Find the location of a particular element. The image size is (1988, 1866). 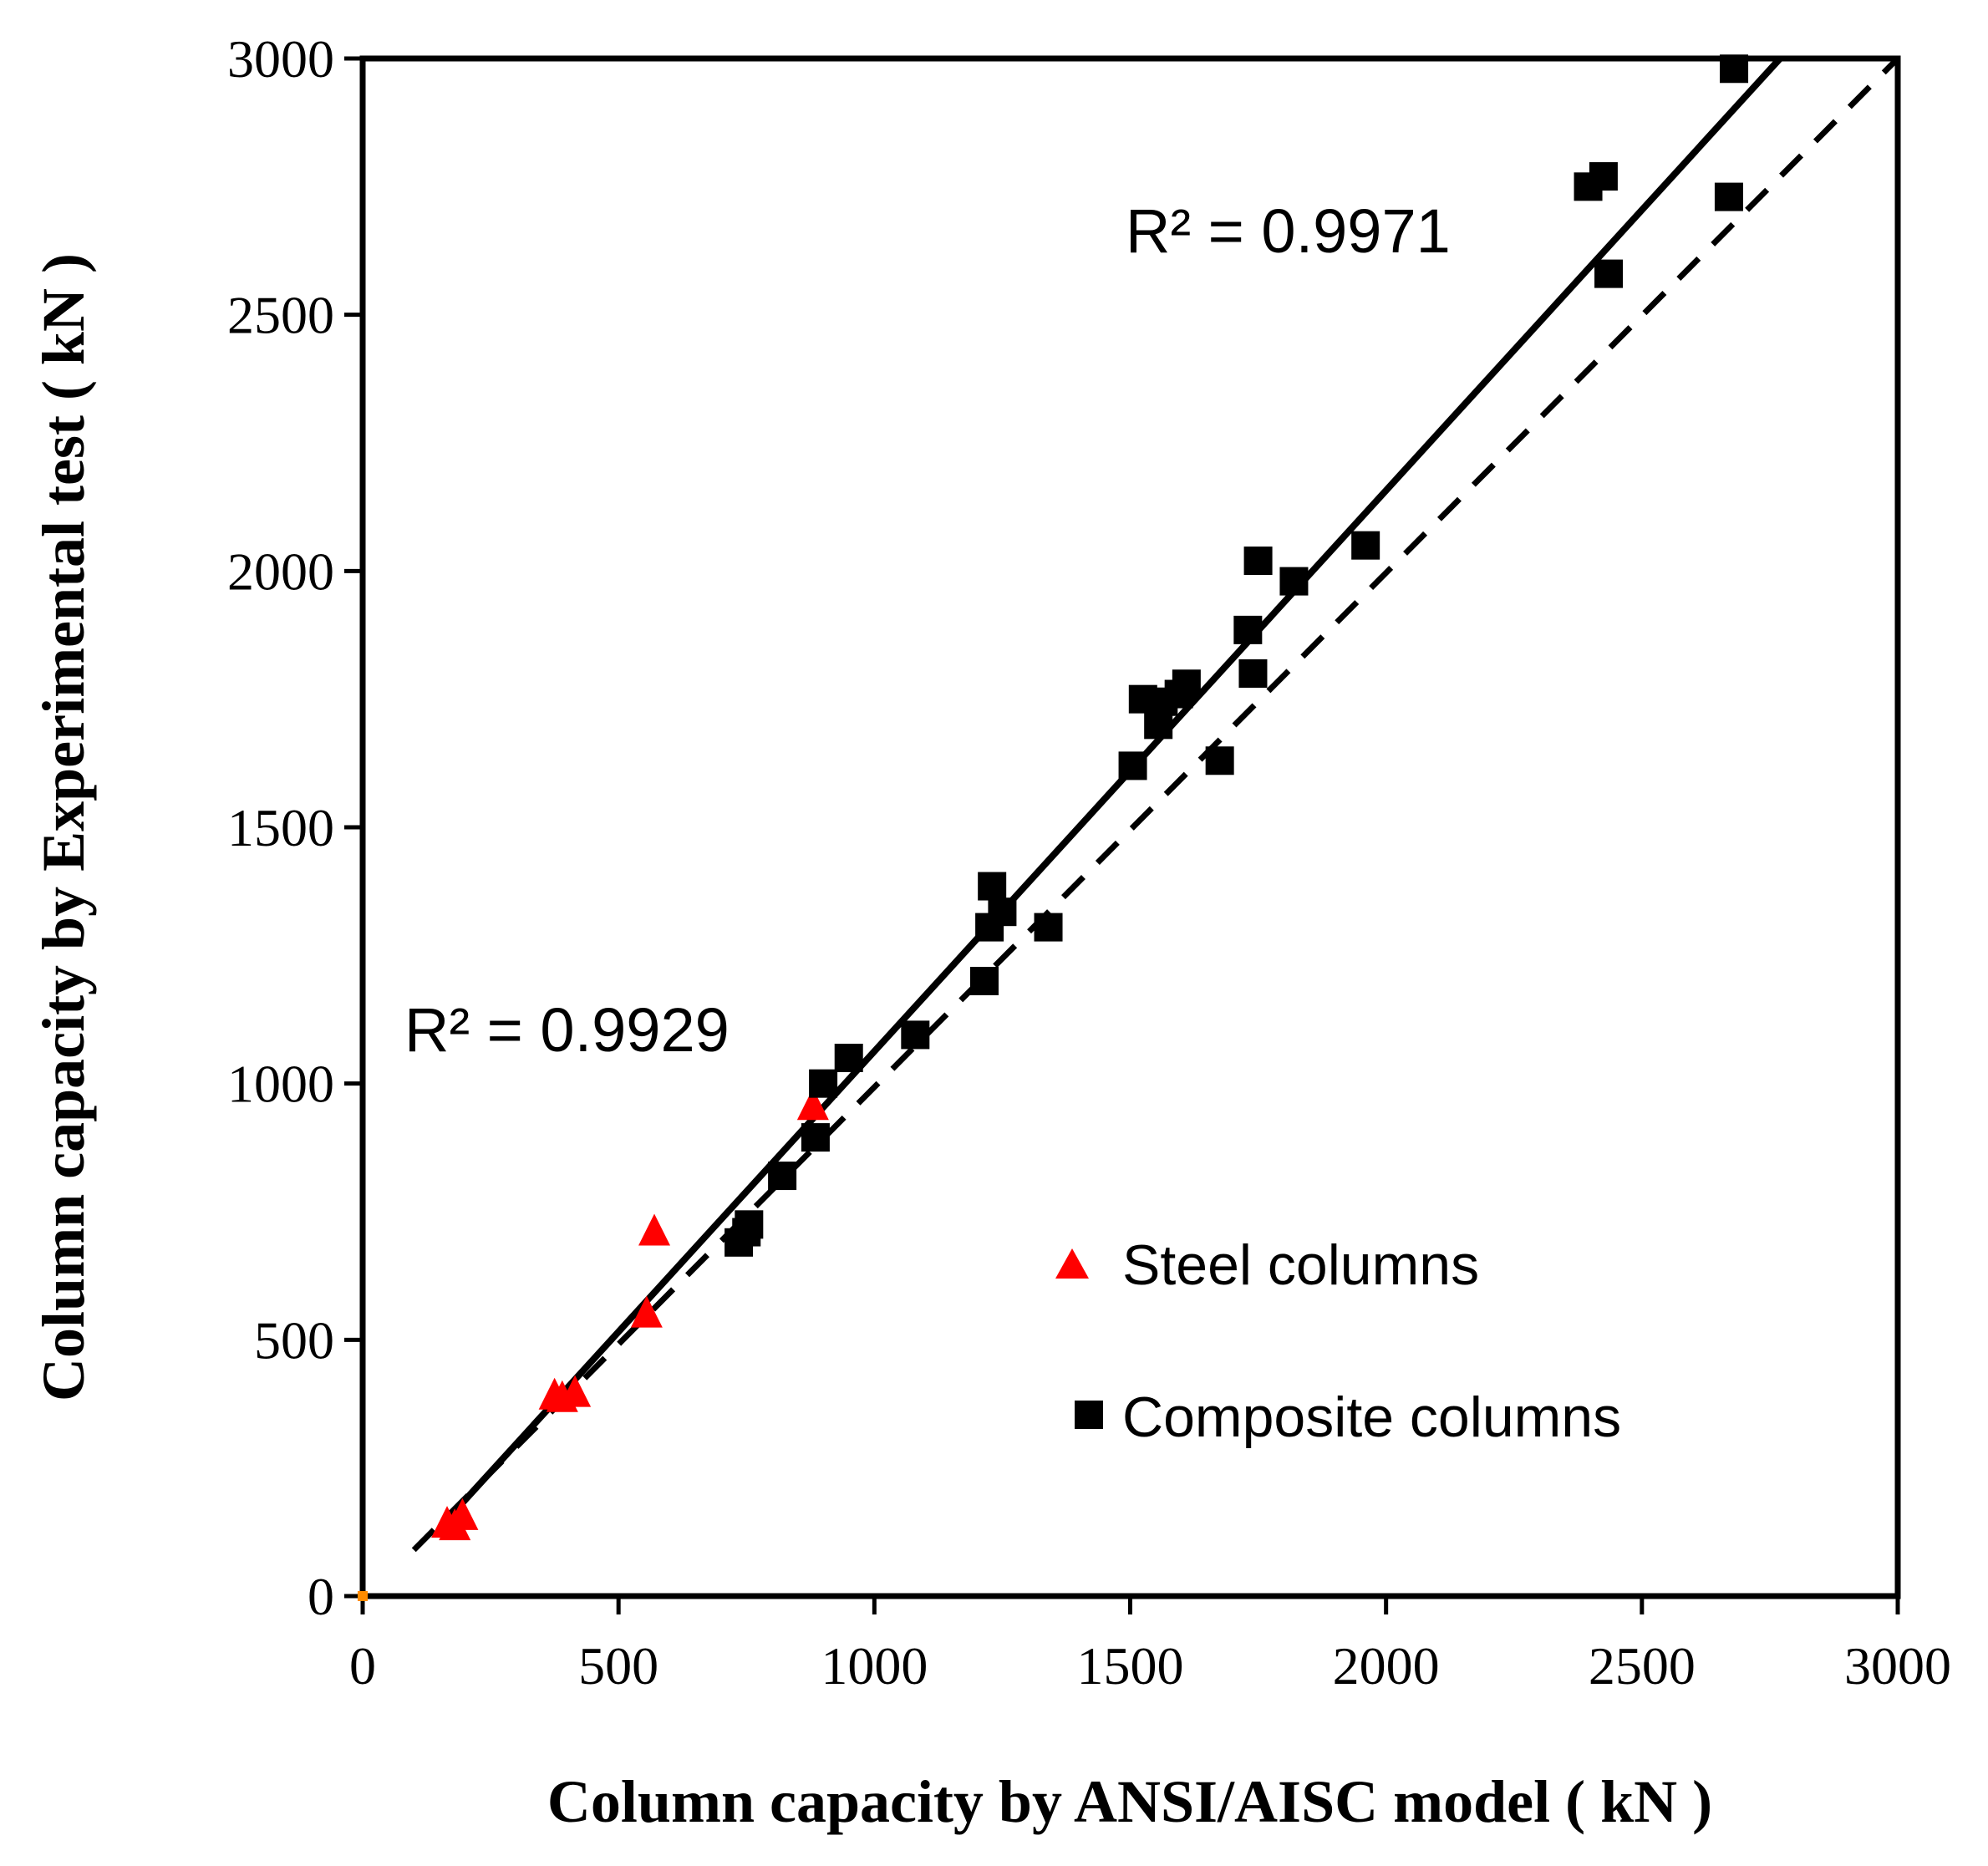

x-tick-label: 2000 is located at coordinates (1386, 1666).